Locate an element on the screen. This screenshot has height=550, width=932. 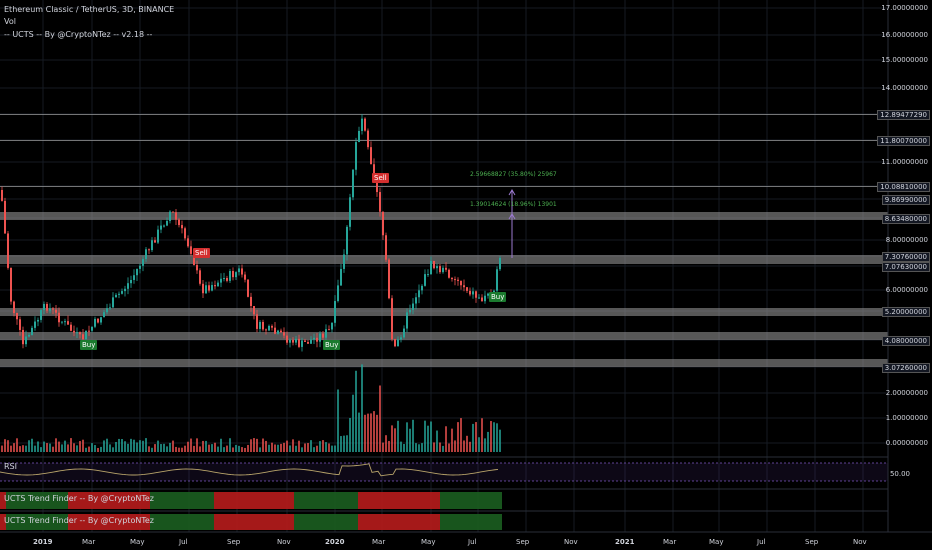
price-axis-label: 12.89477290 is located at coordinates (903, 115).